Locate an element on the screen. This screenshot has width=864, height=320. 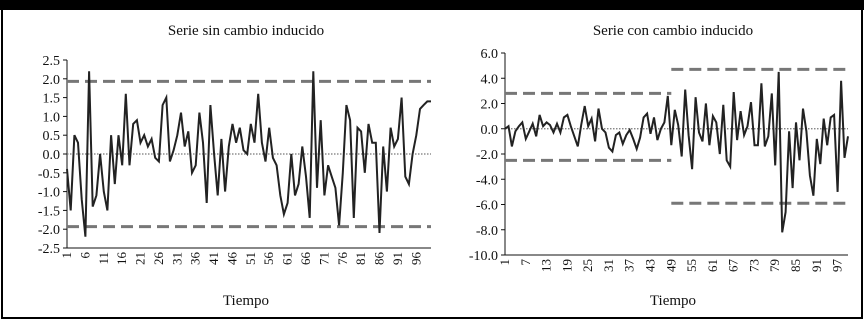
chart-0-x-tick-label: 11 is located at coordinates (103, 258).